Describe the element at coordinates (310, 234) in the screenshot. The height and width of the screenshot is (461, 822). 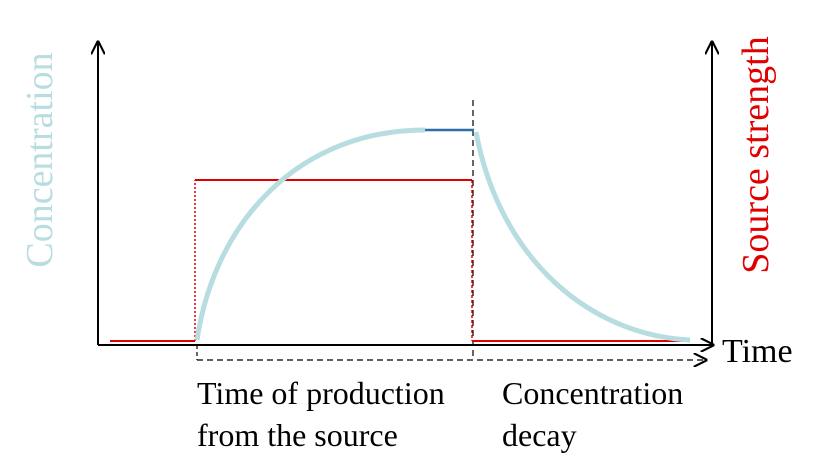
I see `concentration-rise` at that location.